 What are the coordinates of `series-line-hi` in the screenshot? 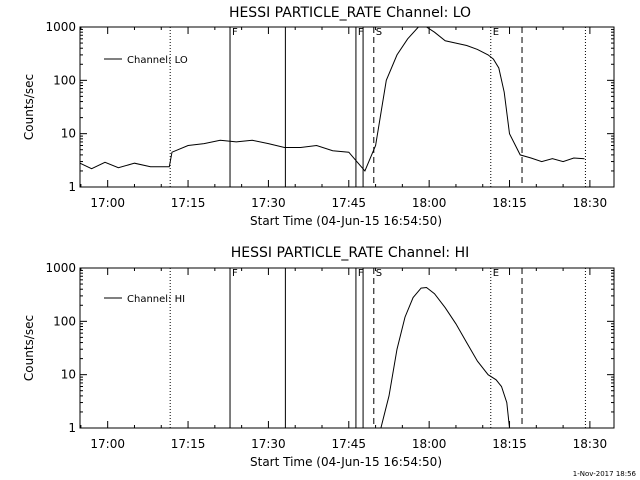 It's located at (445, 357).